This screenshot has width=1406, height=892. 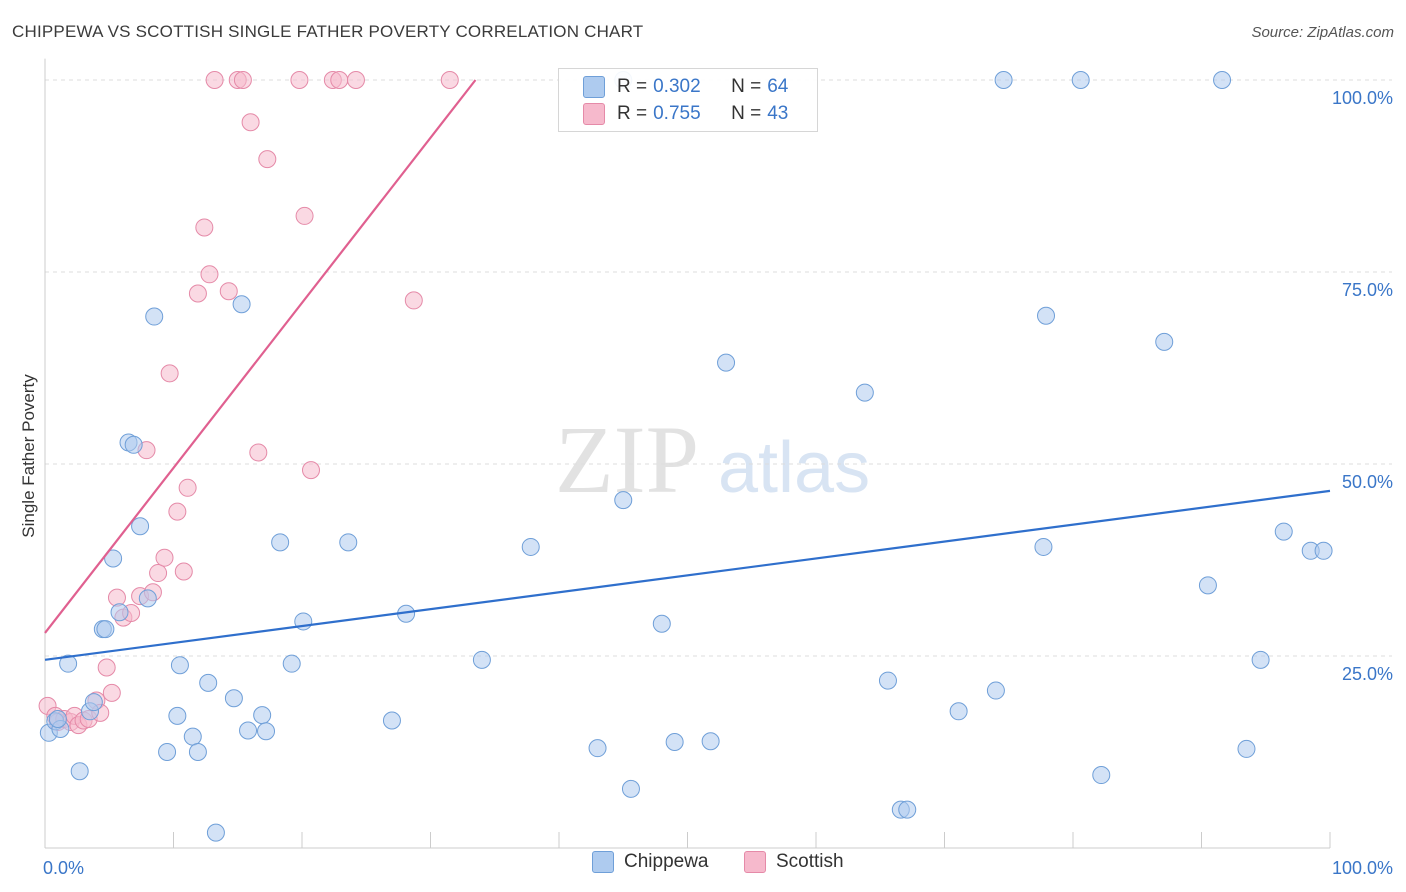 I want to click on y-tick-label: 75.0%, so click(x=1367, y=290).